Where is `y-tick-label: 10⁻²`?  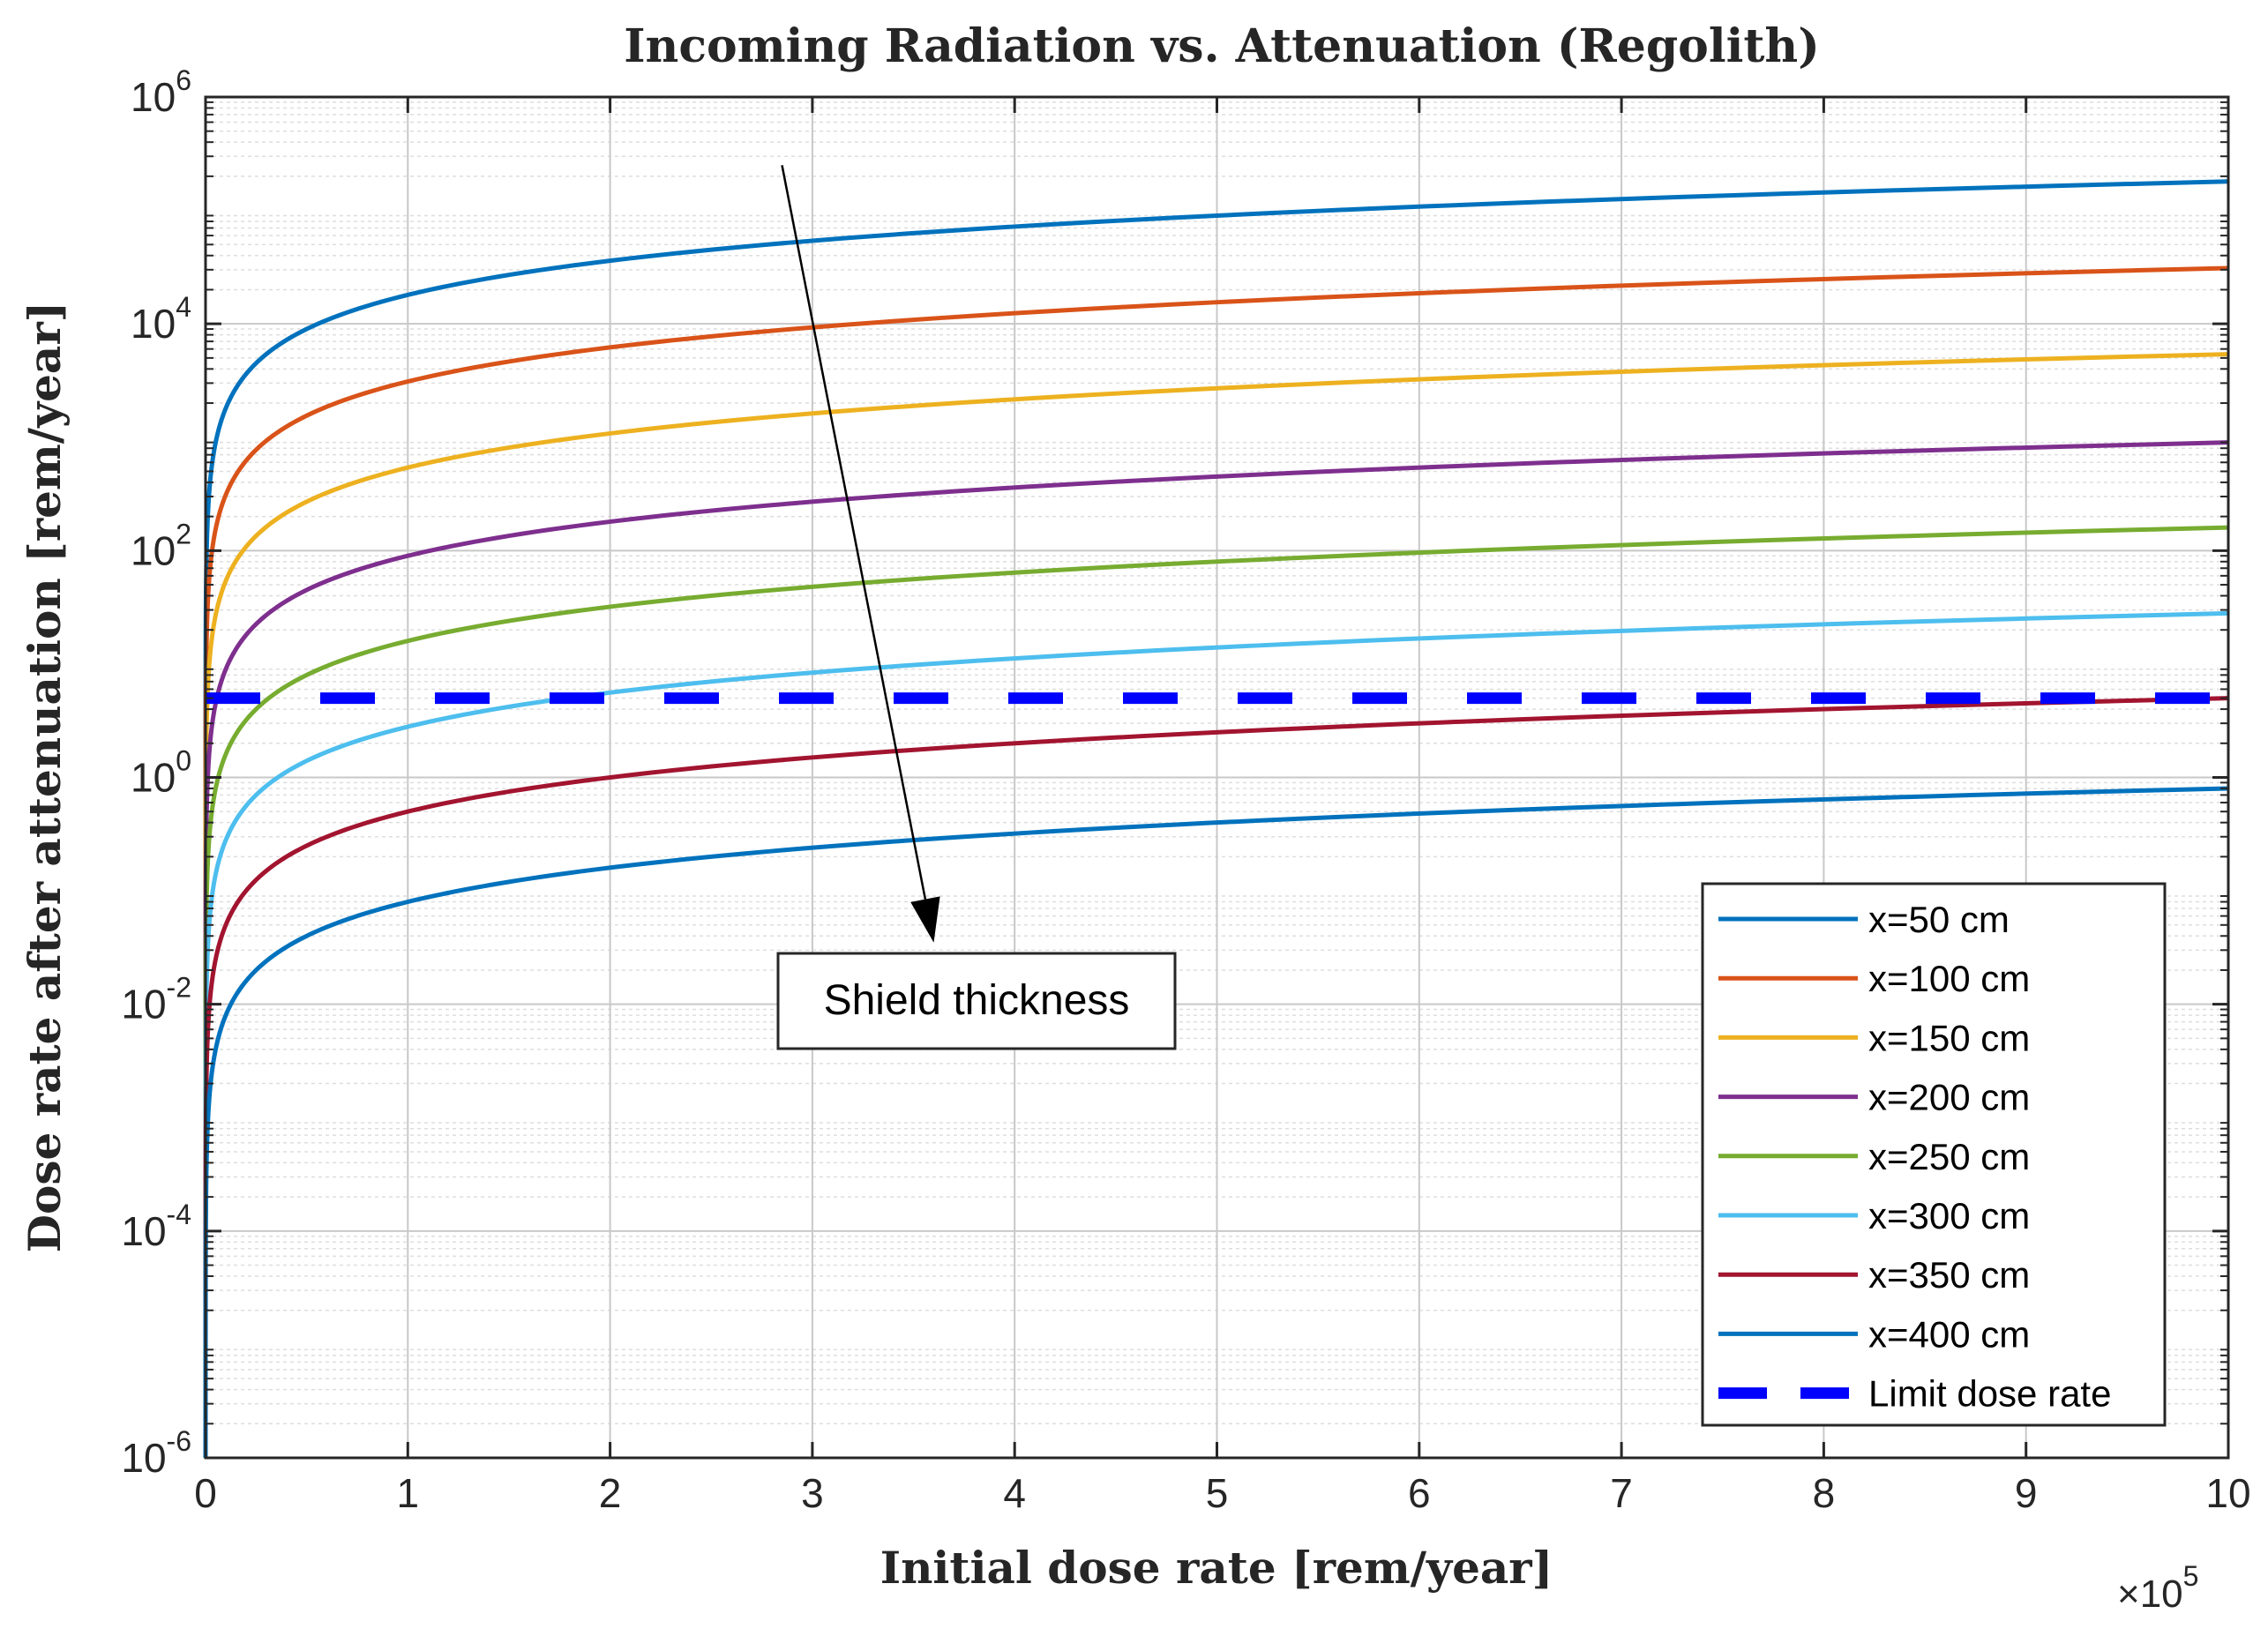
y-tick-label: 10⁻² is located at coordinates (156, 999).